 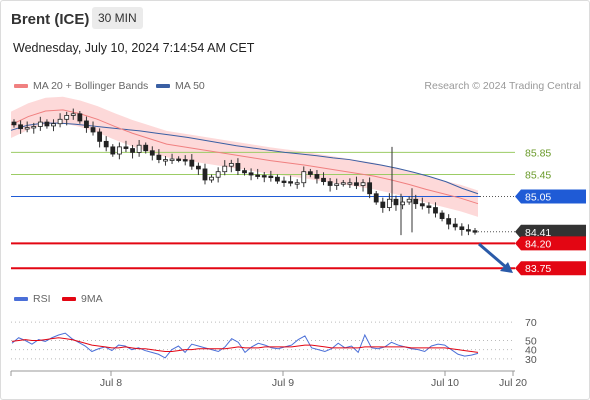 I want to click on level-label-84.41: 84.41, so click(x=538, y=233).